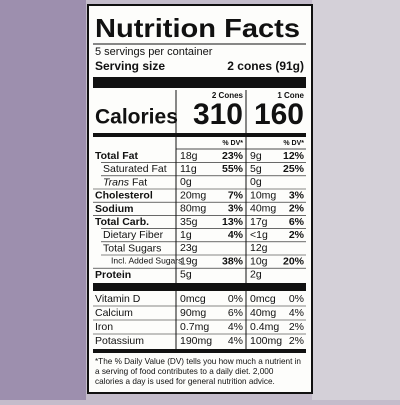  I want to click on nutrient-label: Saturated Fat, so click(135, 169).